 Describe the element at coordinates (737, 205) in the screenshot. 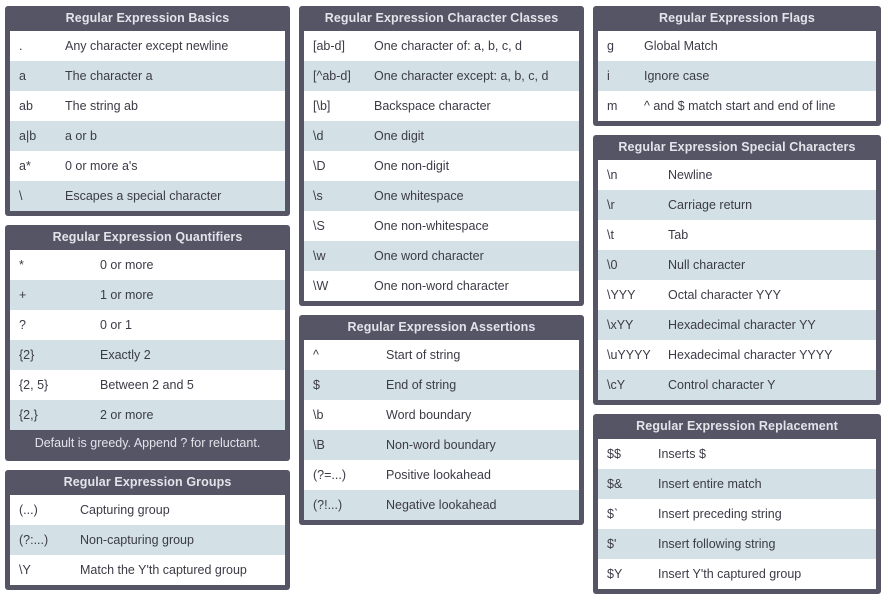

I see `table-row: \r Carriage return` at that location.